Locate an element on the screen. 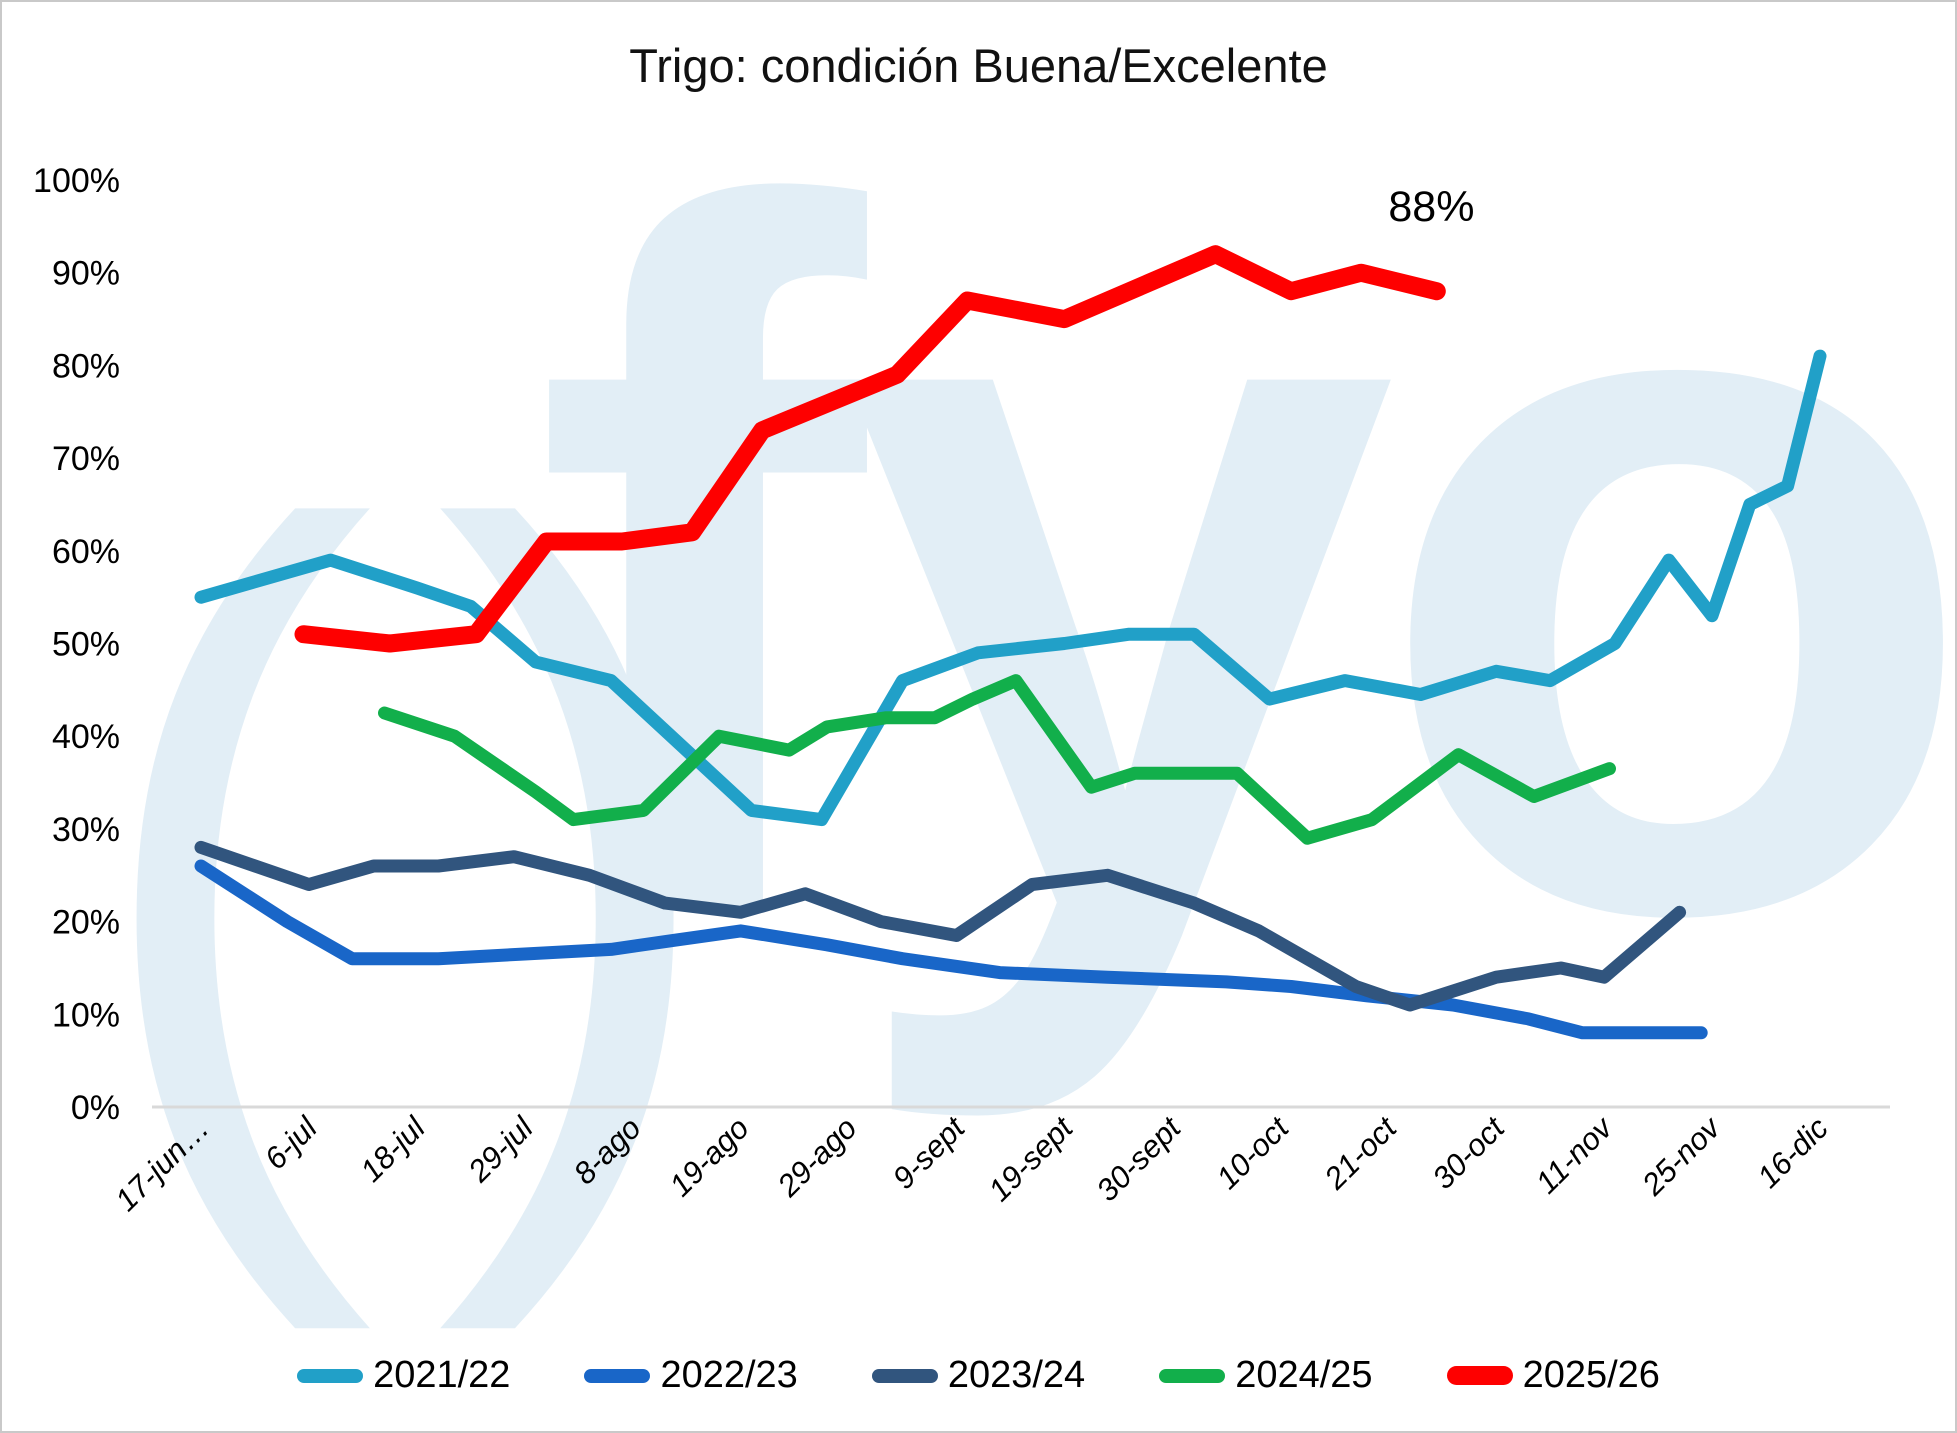 The image size is (1957, 1433). x-axis-label: 19-ago is located at coordinates (709, 1156).